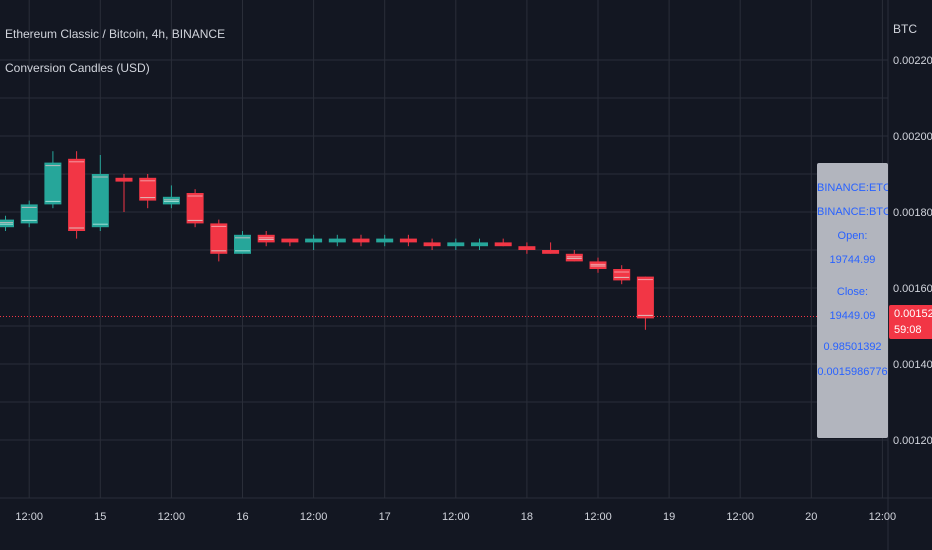 The height and width of the screenshot is (550, 932). Describe the element at coordinates (242, 517) in the screenshot. I see `x-tick-label: 16` at that location.